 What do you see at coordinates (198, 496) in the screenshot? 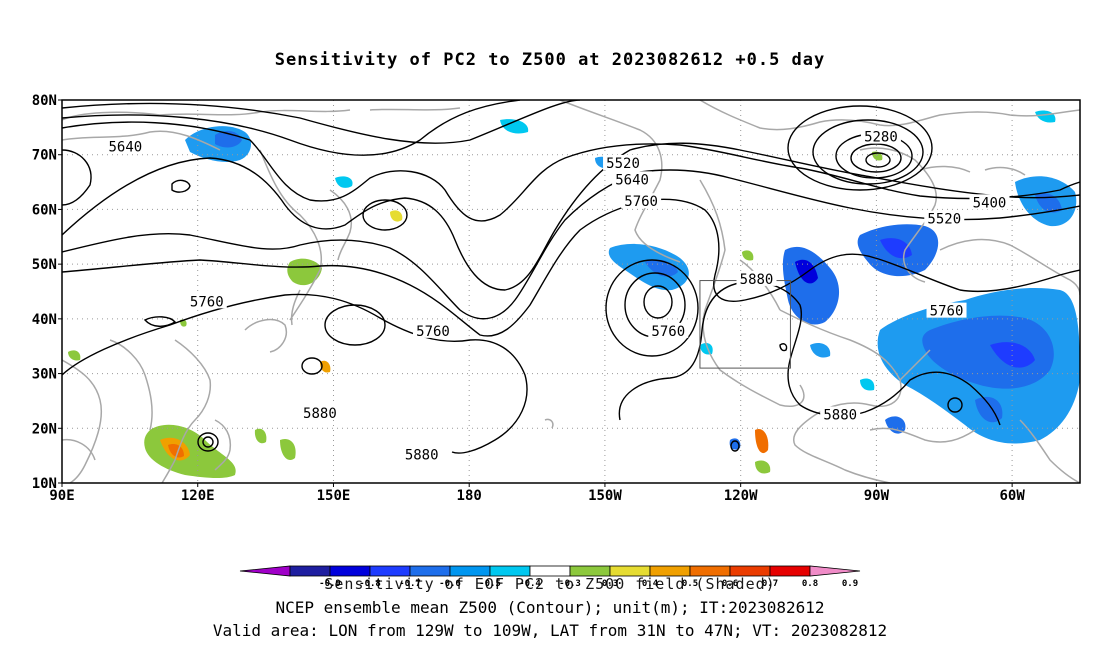
I see `lon-label: 120E` at bounding box center [198, 496].